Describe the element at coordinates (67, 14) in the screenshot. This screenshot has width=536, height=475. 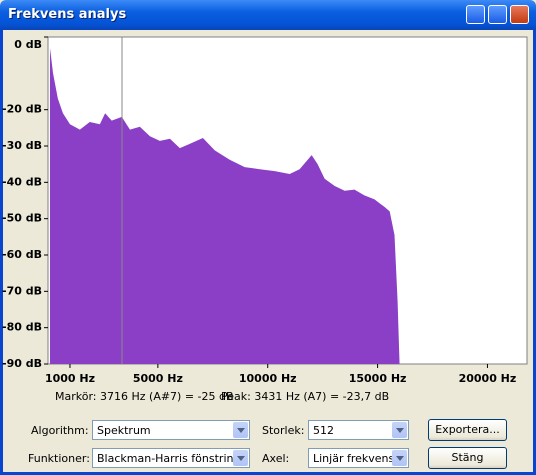
I see `window-title: Frekvens analys` at that location.